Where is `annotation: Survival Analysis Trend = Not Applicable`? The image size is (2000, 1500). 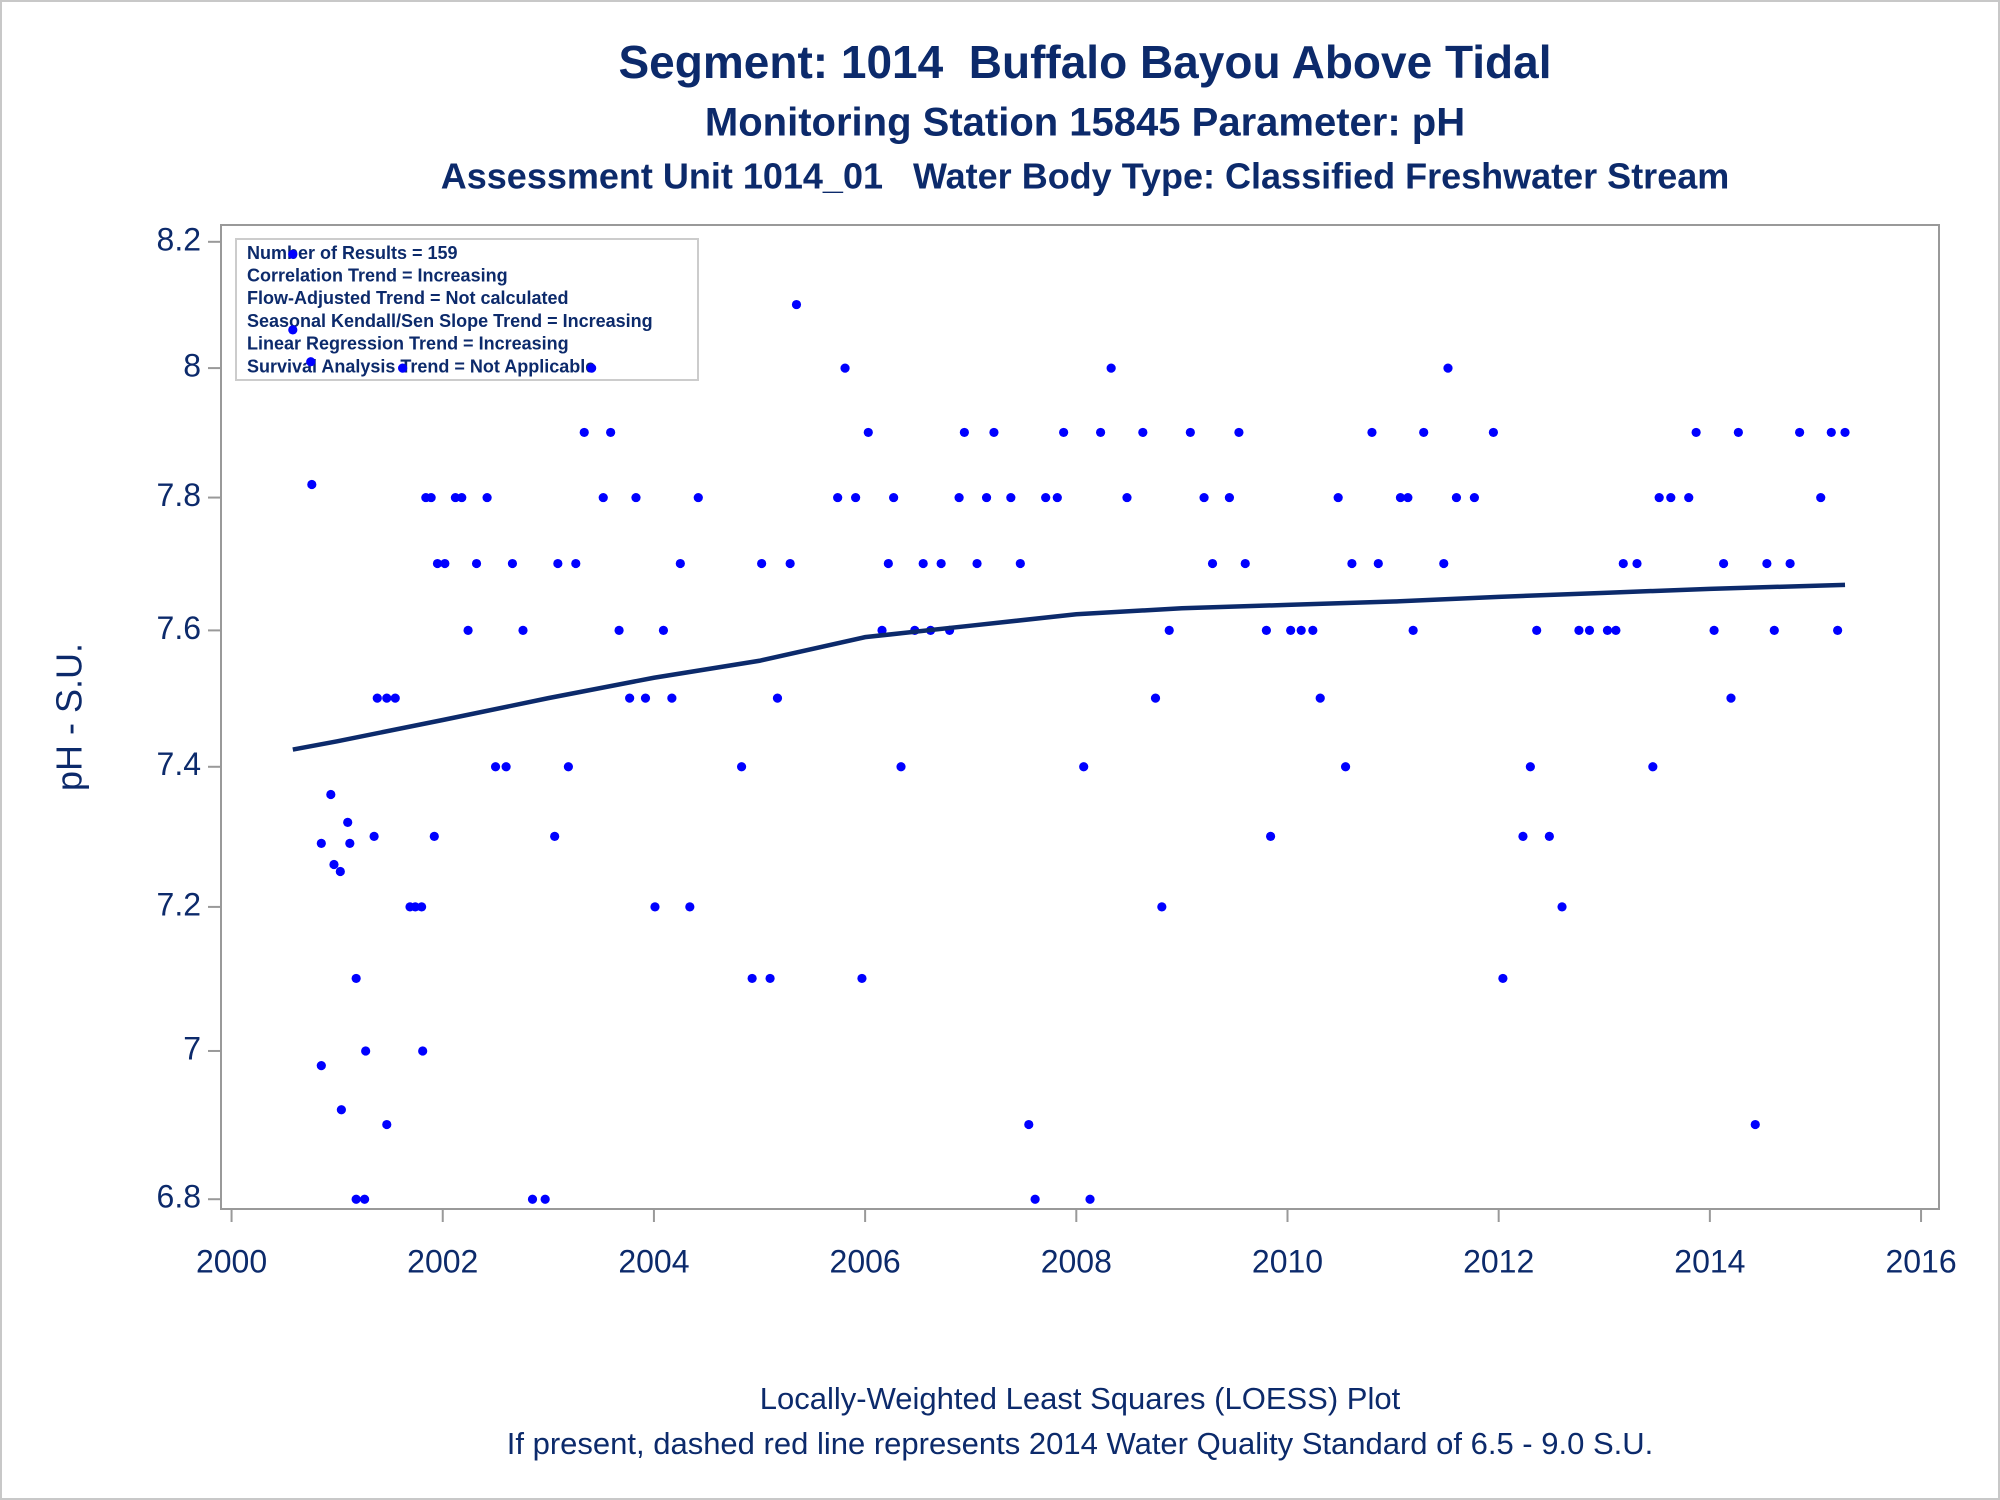 annotation: Survival Analysis Trend = Not Applicable is located at coordinates (421, 366).